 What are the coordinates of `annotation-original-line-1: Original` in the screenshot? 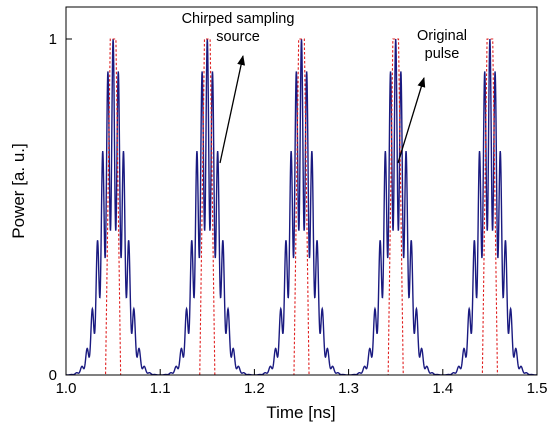 It's located at (442, 36).